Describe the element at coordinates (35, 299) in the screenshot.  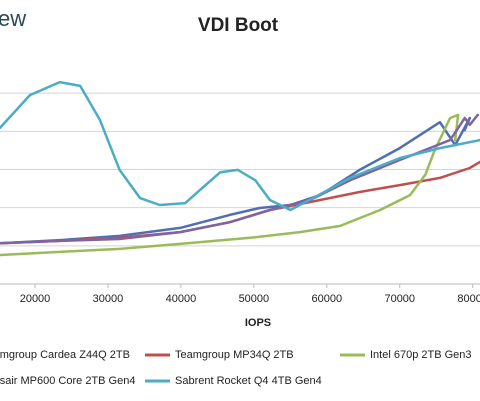
I see `x-tick-label: 20000` at that location.